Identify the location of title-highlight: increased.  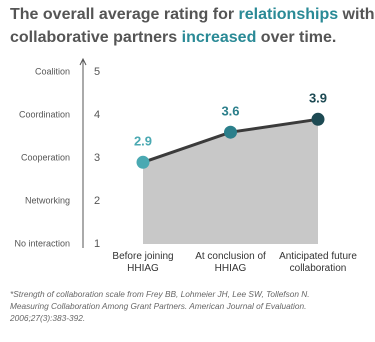
(219, 37).